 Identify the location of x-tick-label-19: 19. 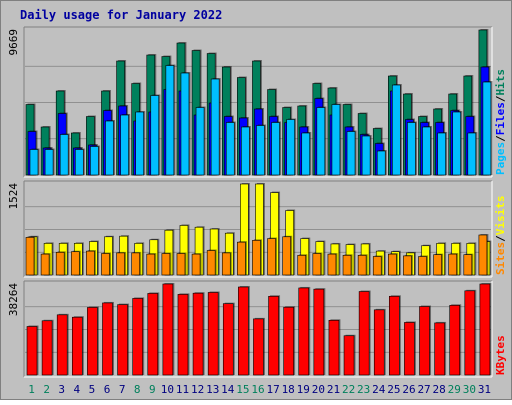
(303, 389).